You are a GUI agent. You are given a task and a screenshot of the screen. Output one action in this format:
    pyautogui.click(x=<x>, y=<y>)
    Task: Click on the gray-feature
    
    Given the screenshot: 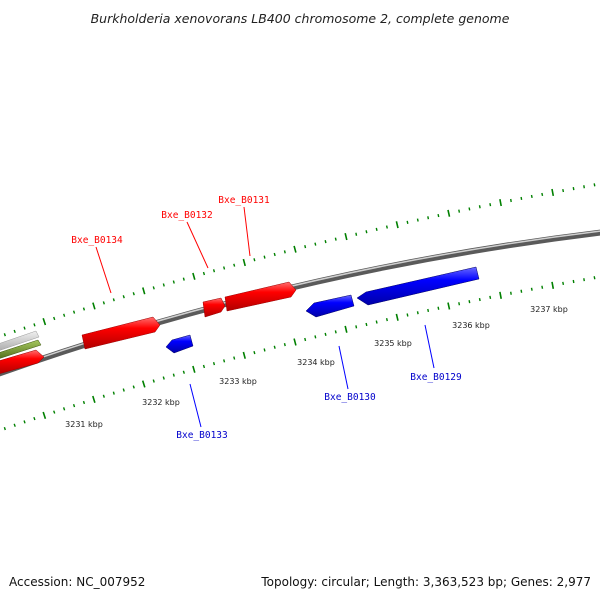 What is the action you would take?
    pyautogui.click(x=20, y=340)
    